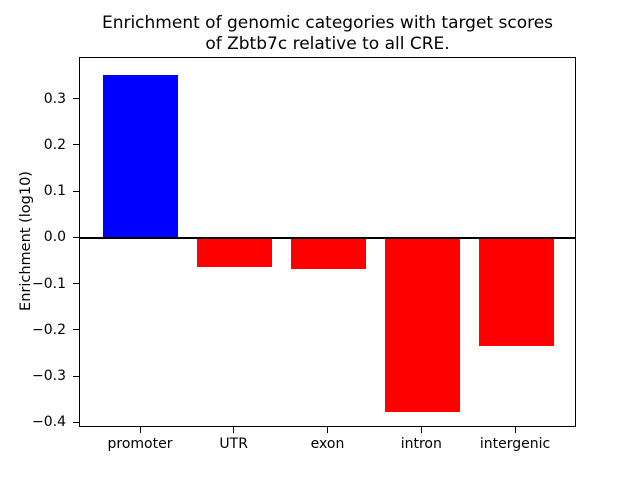 The height and width of the screenshot is (480, 640). I want to click on bar-exon, so click(328, 253).